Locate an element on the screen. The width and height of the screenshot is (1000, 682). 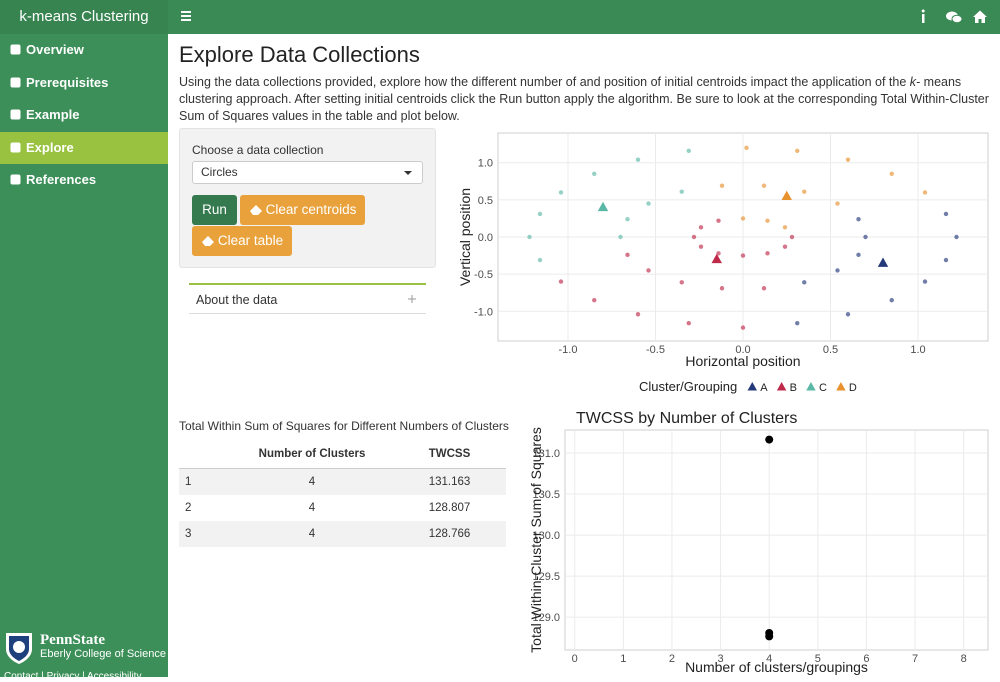
table-cell: 3 is located at coordinates (205, 534).